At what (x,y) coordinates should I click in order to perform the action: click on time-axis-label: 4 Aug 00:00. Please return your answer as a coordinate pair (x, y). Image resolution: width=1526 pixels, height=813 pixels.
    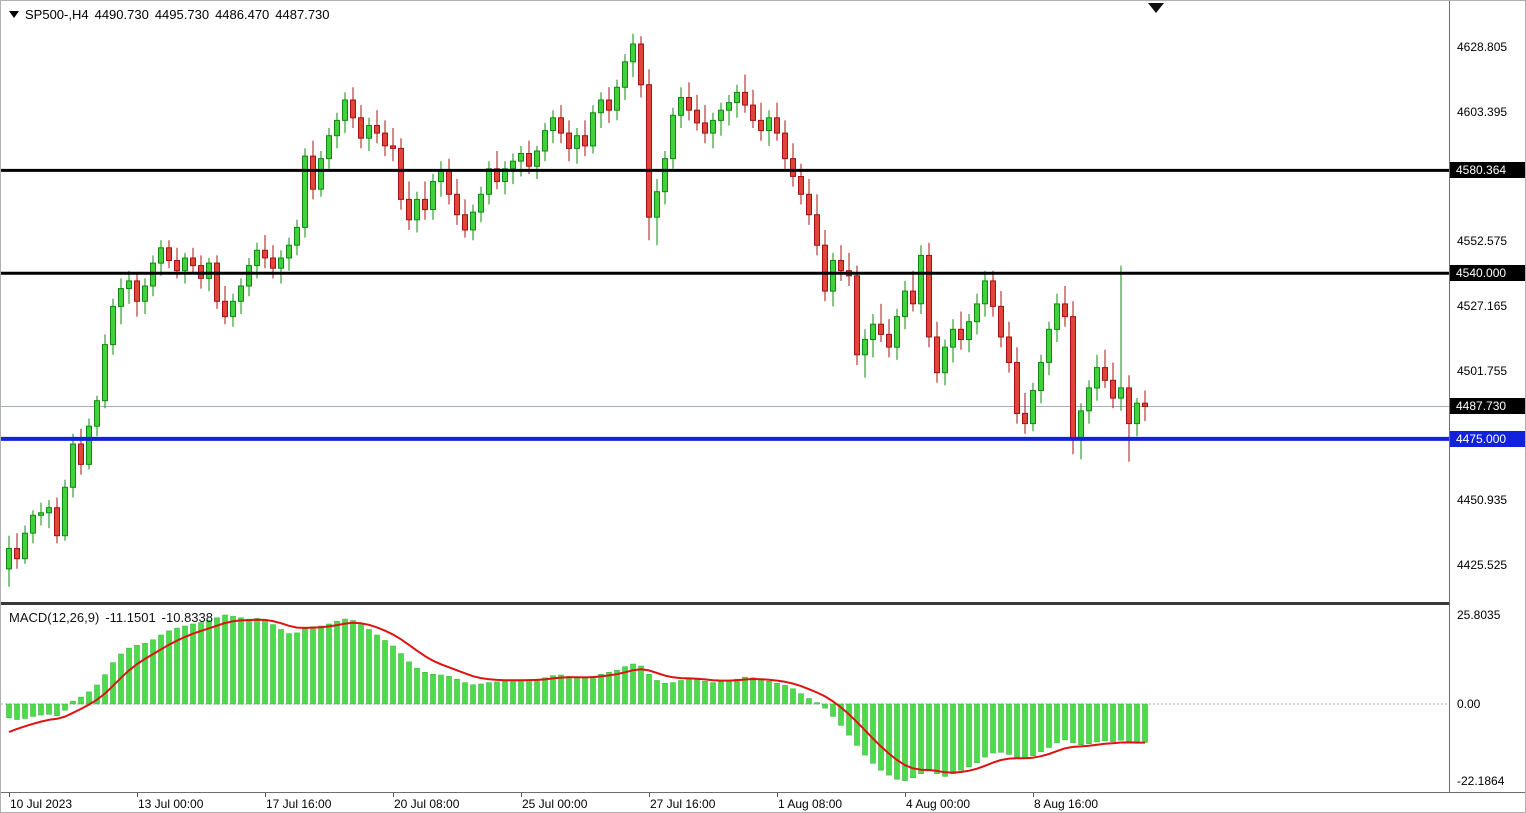
    Looking at the image, I should click on (938, 804).